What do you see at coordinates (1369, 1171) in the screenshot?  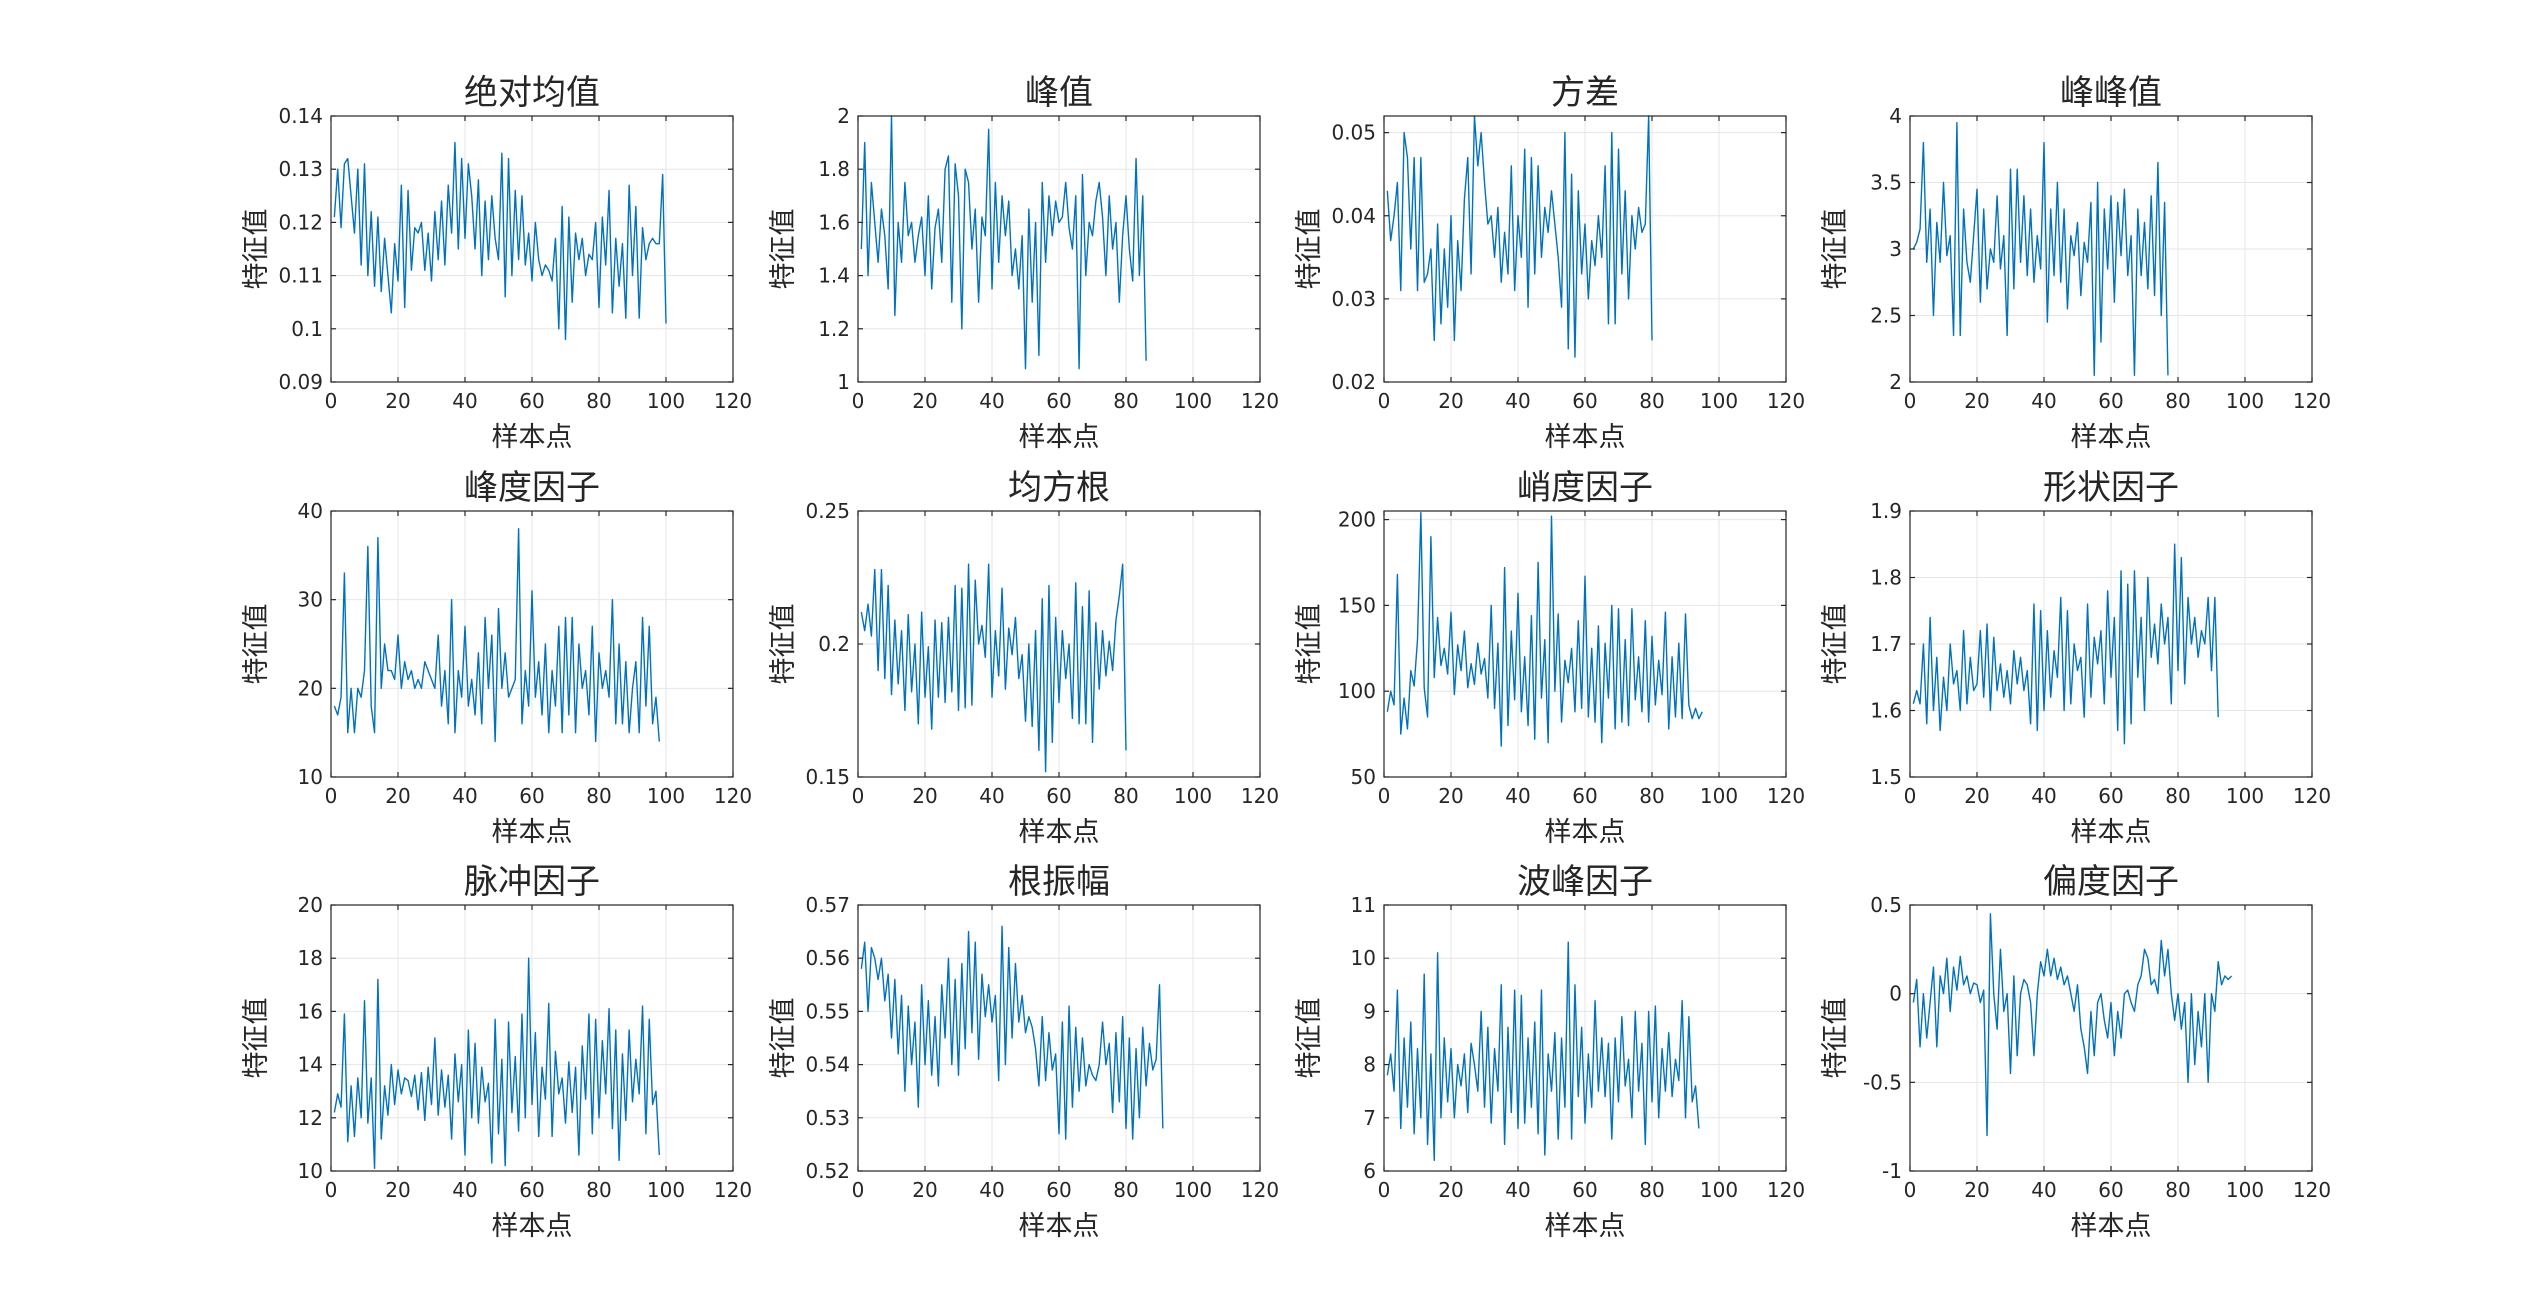 I see `y-tick-label: 6` at bounding box center [1369, 1171].